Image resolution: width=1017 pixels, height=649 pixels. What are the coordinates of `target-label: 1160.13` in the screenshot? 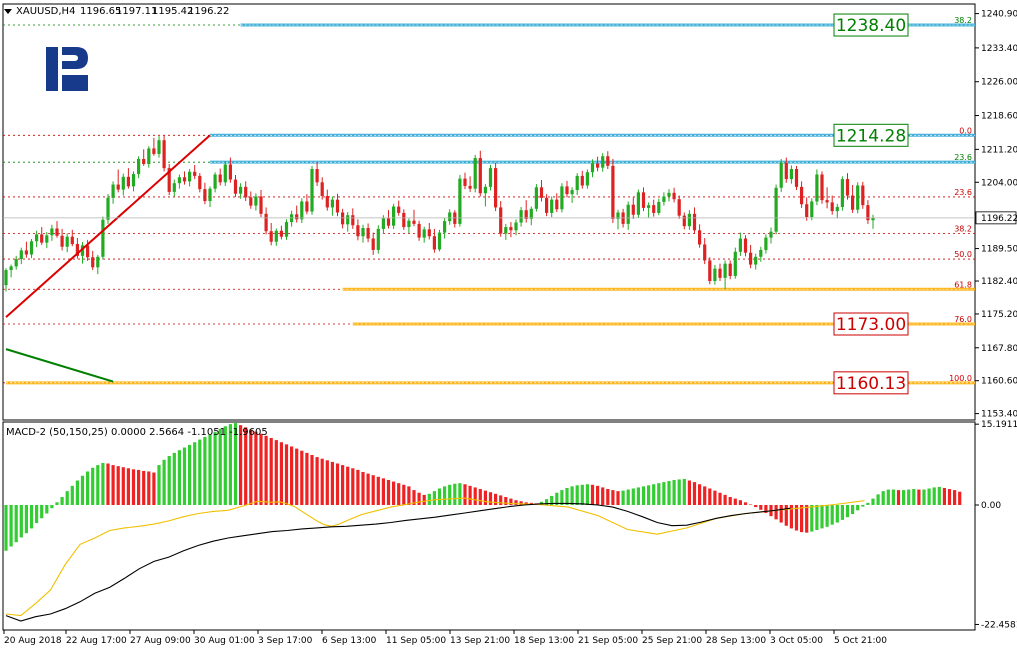 It's located at (871, 384).